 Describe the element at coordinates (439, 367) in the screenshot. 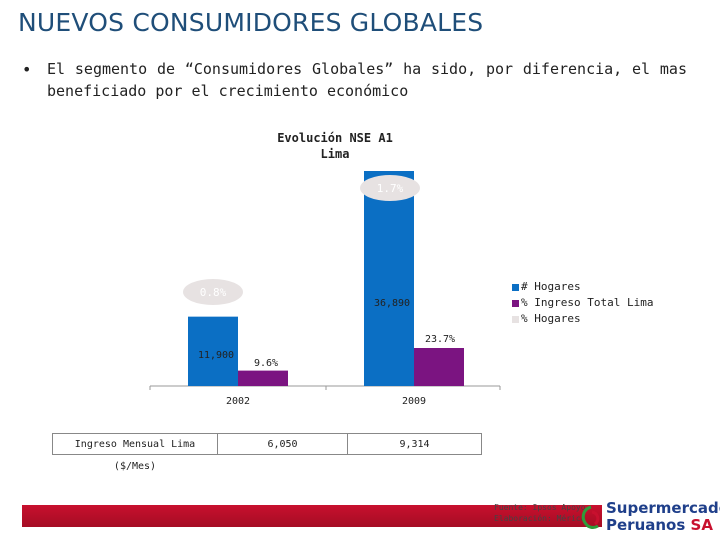

I see `bar-ingreso-2009` at that location.